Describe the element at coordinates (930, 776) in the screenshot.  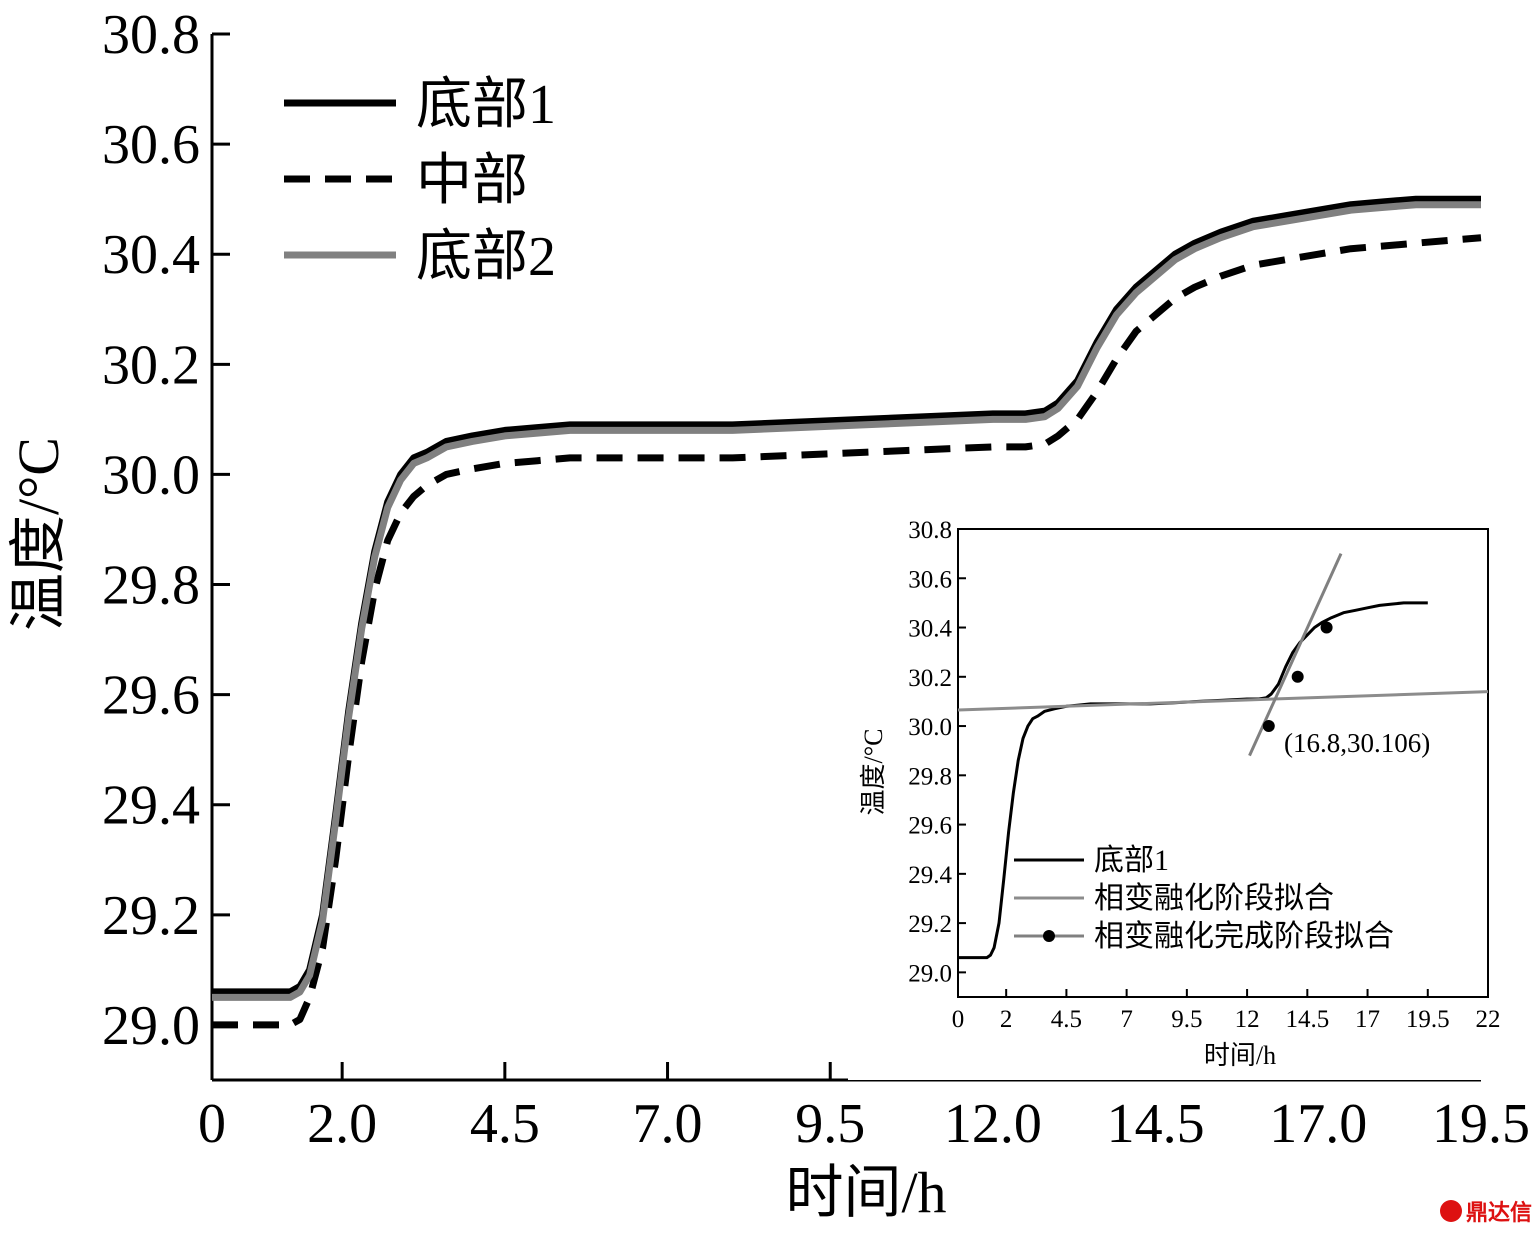
I see `inset-y-tick-label: 29.8` at that location.